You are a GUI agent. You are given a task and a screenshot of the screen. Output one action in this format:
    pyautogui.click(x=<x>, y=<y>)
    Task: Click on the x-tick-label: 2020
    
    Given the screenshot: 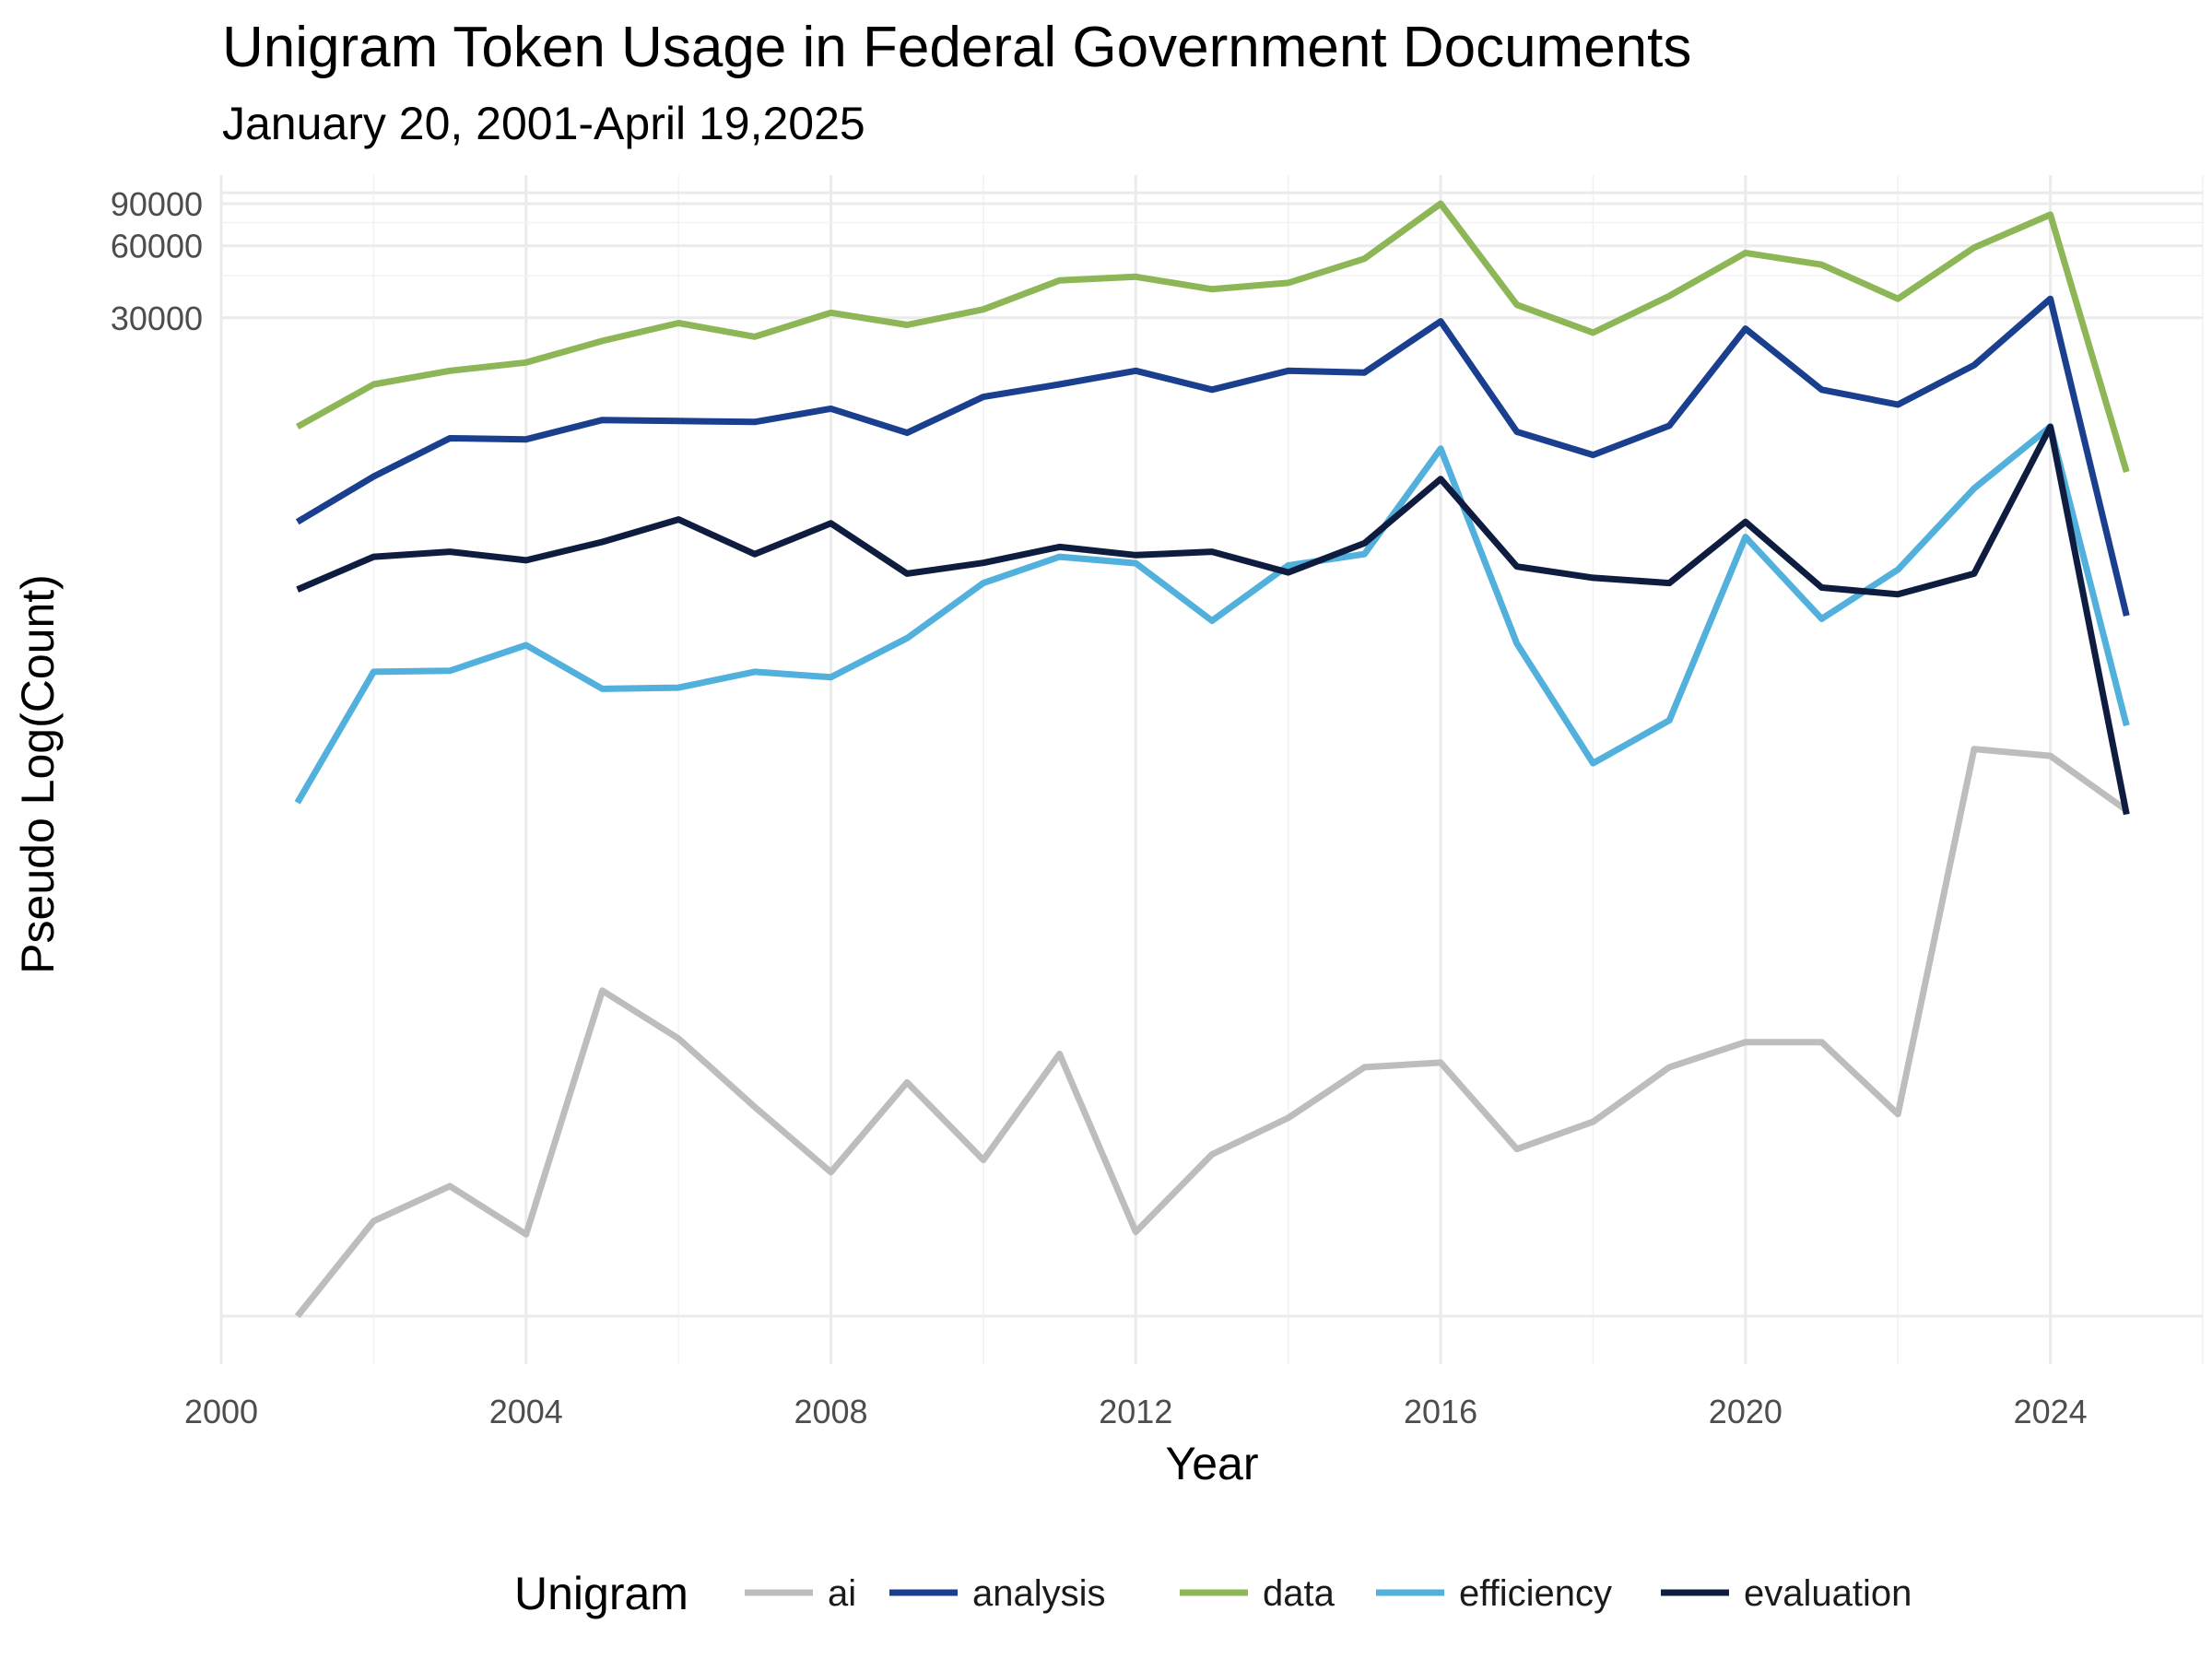 What is the action you would take?
    pyautogui.click(x=1746, y=1411)
    